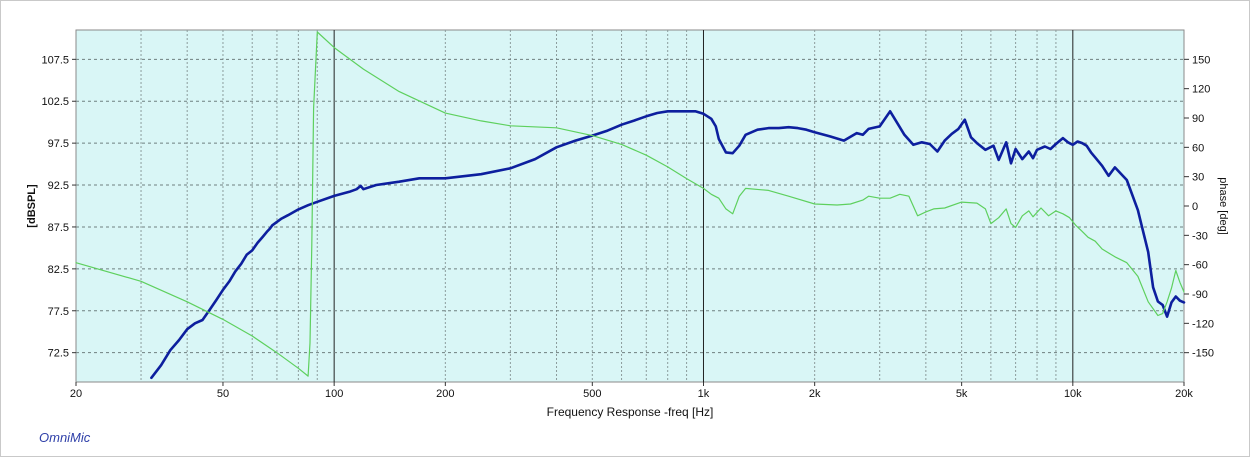  What do you see at coordinates (58, 144) in the screenshot?
I see `y-tick-label: 97.5` at bounding box center [58, 144].